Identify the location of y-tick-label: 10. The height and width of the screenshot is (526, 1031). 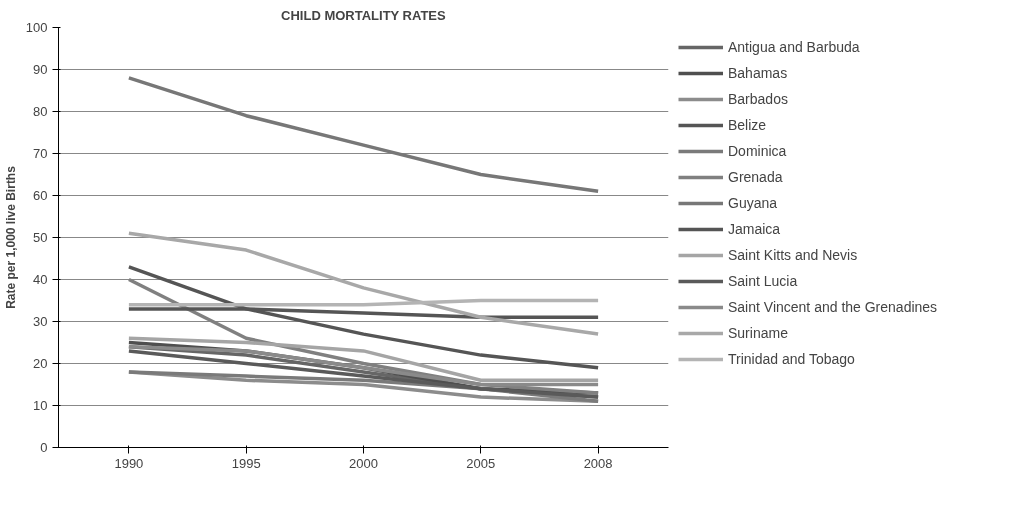
(40, 405).